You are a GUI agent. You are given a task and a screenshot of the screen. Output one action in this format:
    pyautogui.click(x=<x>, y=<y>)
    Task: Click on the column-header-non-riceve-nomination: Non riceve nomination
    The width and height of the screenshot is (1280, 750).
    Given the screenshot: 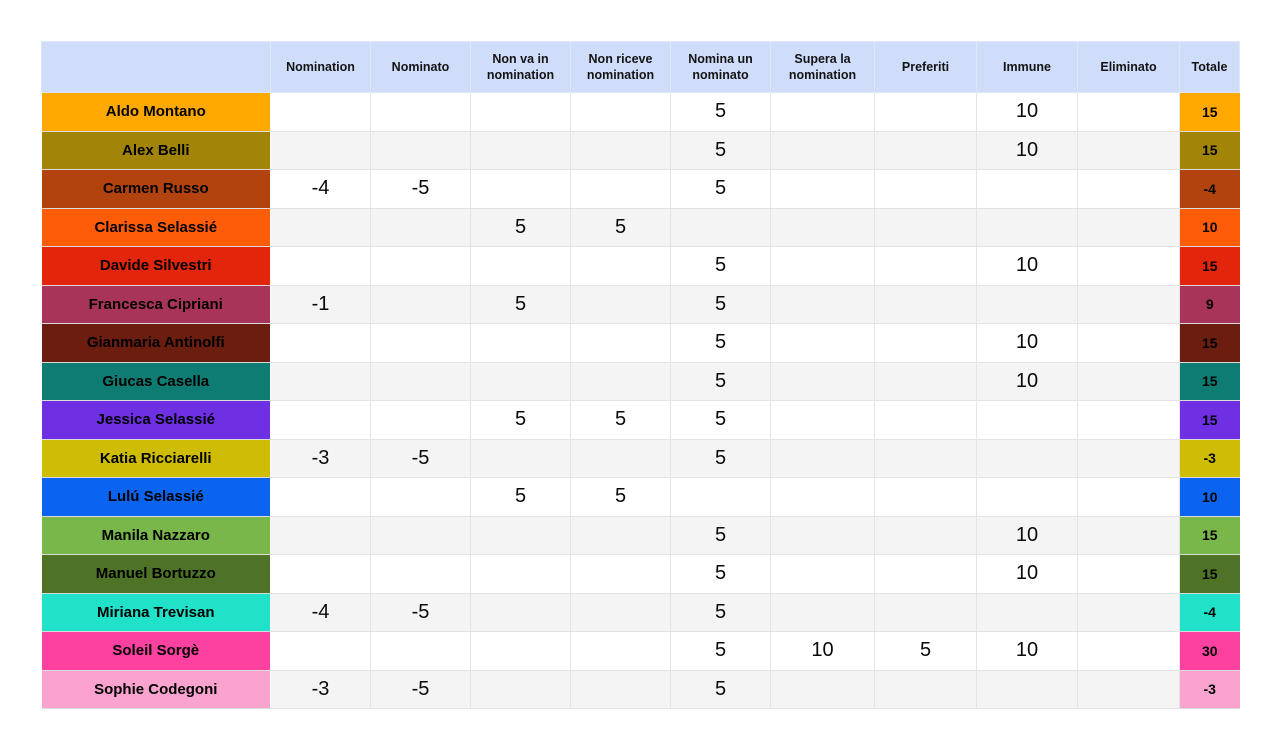 What is the action you would take?
    pyautogui.click(x=620, y=67)
    